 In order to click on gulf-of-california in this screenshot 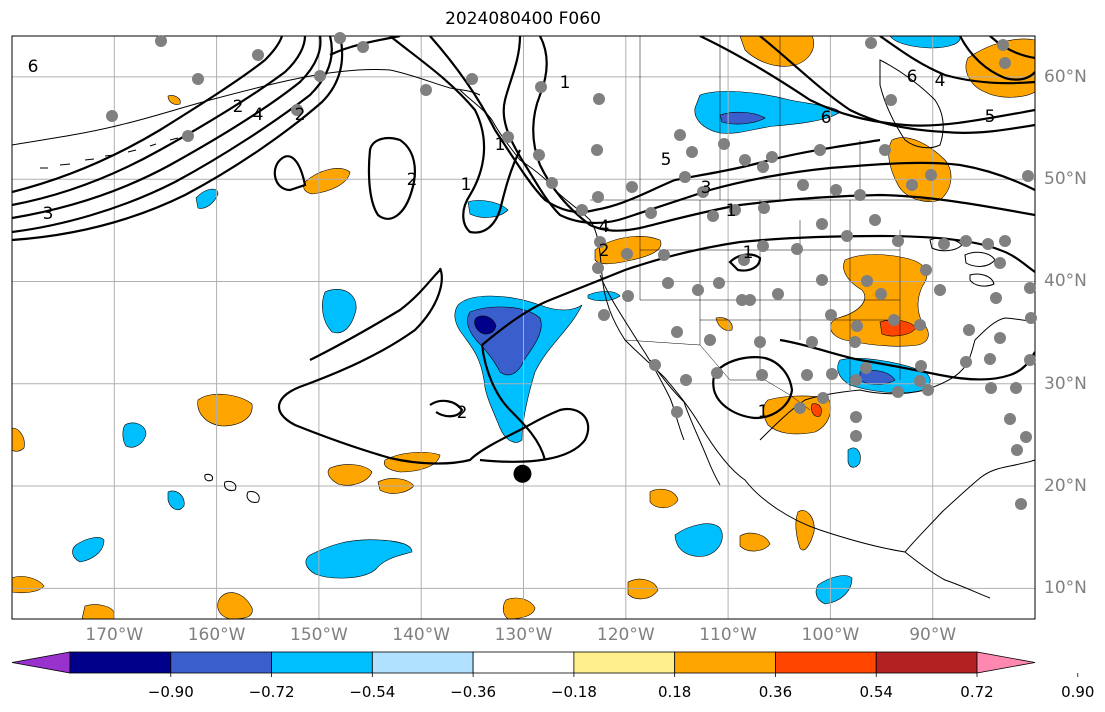, I will do `click(685, 422)`.